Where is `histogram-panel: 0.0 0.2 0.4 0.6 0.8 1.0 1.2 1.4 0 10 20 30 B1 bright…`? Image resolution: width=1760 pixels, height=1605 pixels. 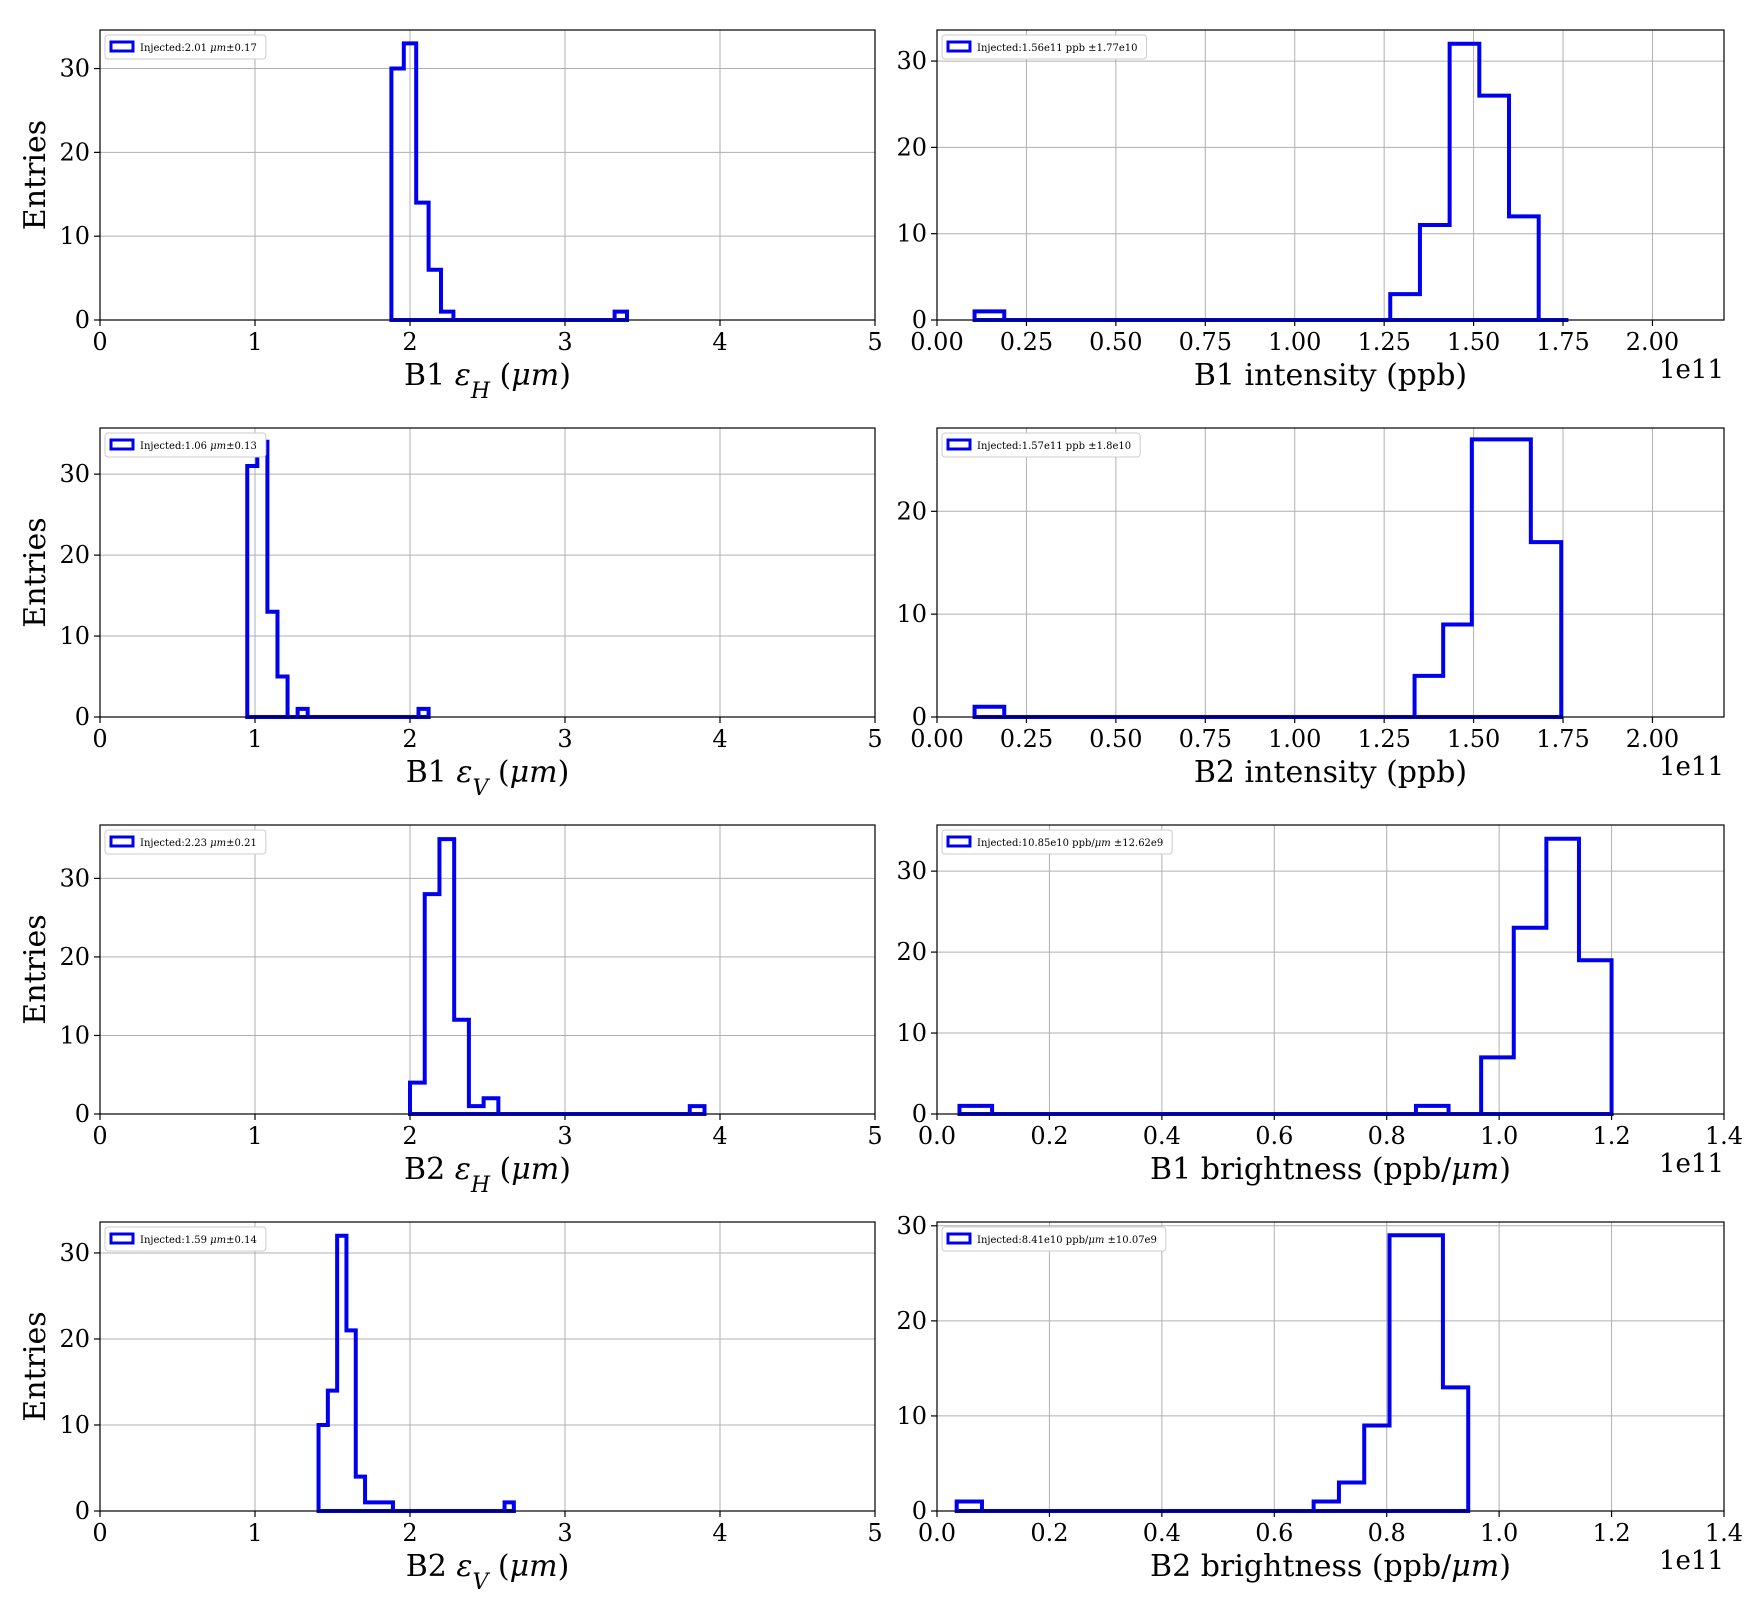
histogram-panel: 0.0 0.2 0.4 0.6 0.8 1.0 1.2 1.4 0 10 20 30 B1 bright… is located at coordinates (1319, 1005).